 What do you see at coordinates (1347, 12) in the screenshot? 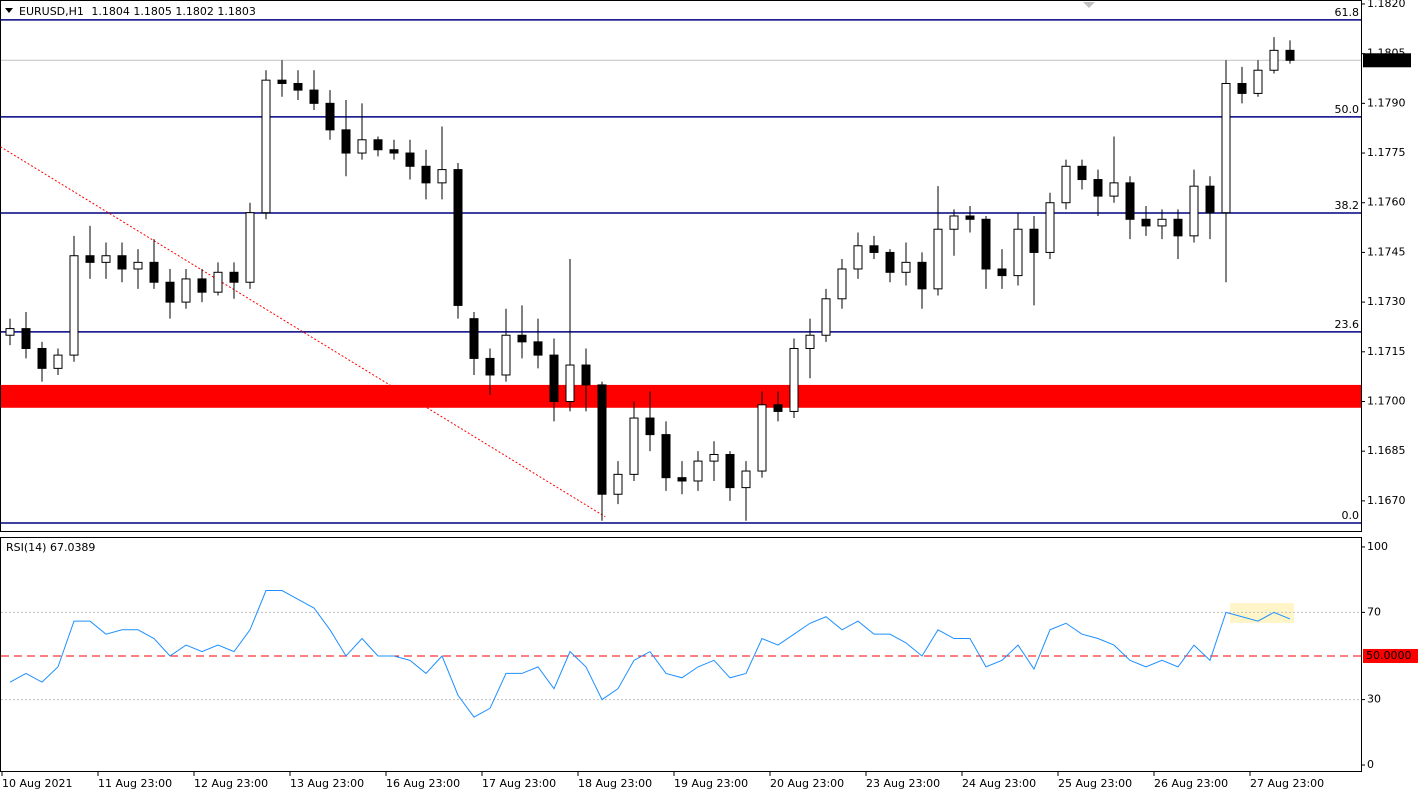
I see `fib-label: 61.8` at bounding box center [1347, 12].